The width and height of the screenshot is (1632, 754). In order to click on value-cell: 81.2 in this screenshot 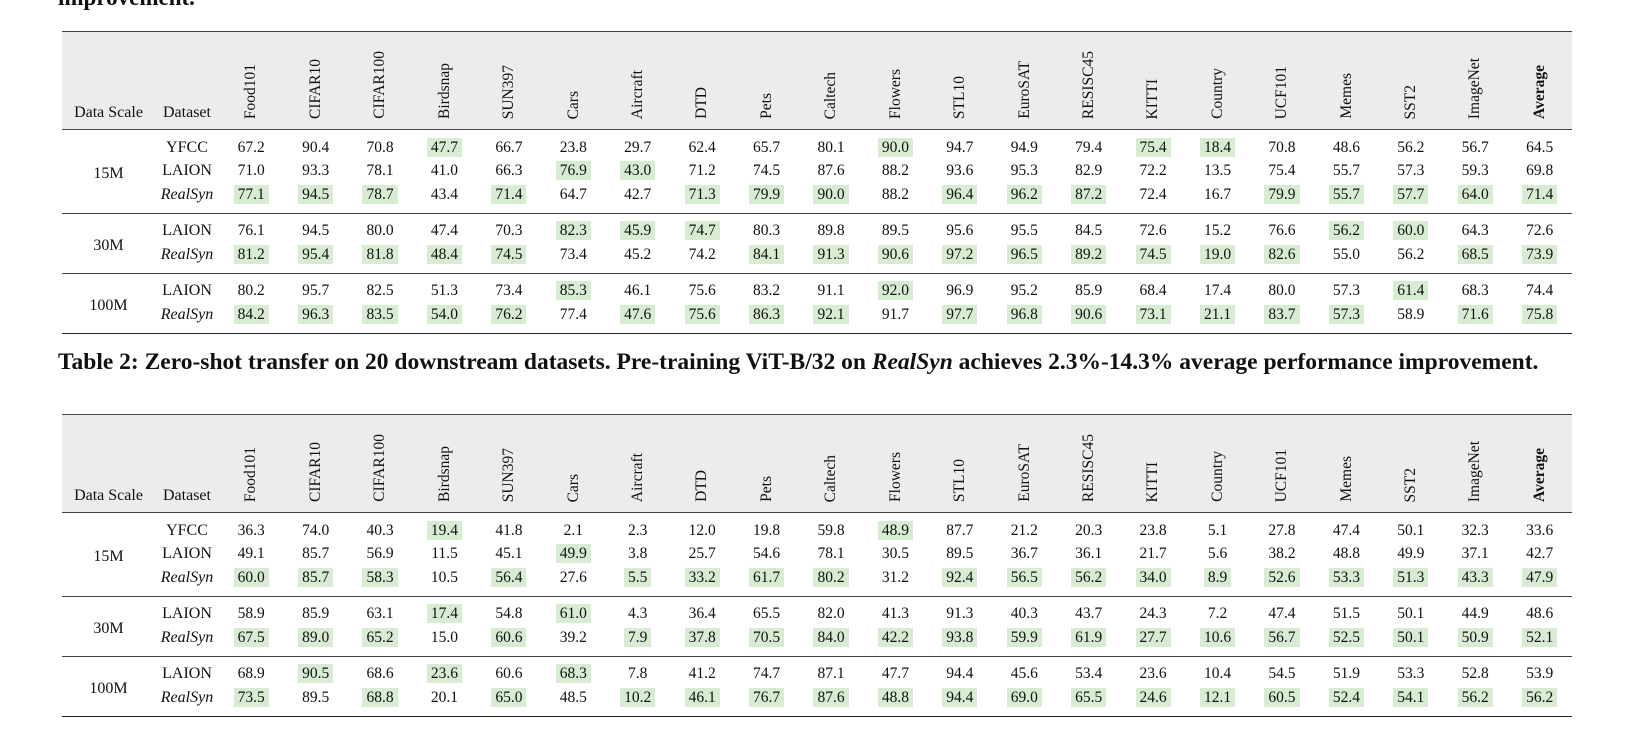, I will do `click(251, 258)`.